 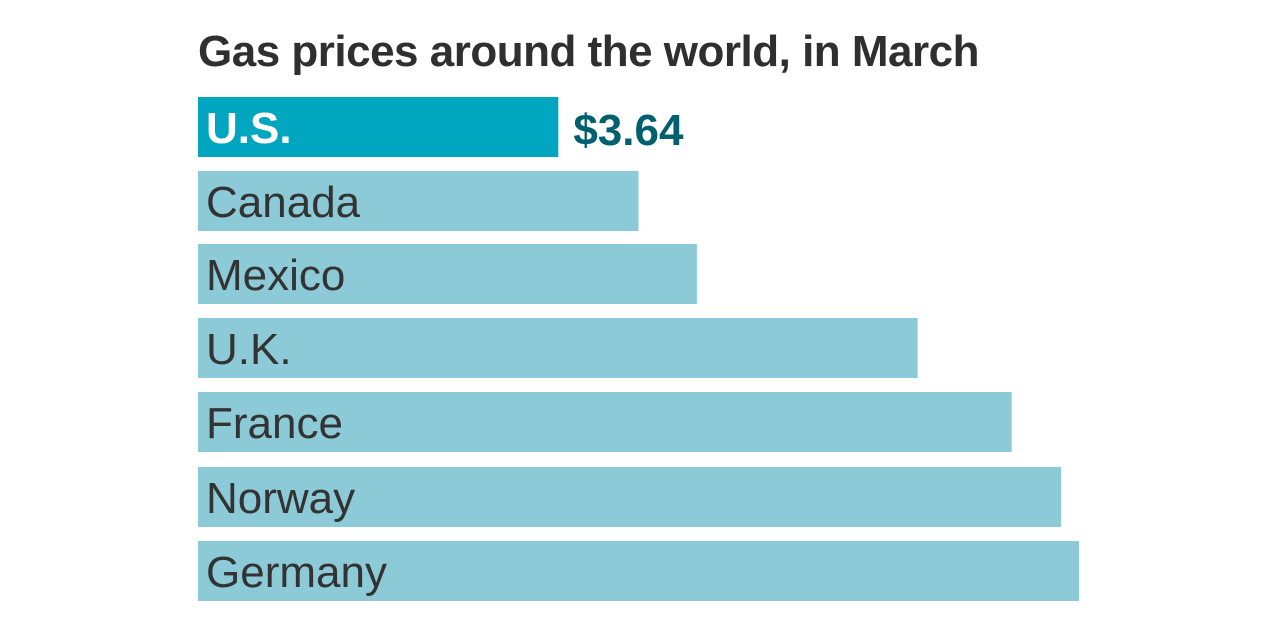 I want to click on bar-label-norway: Norway, so click(x=280, y=498).